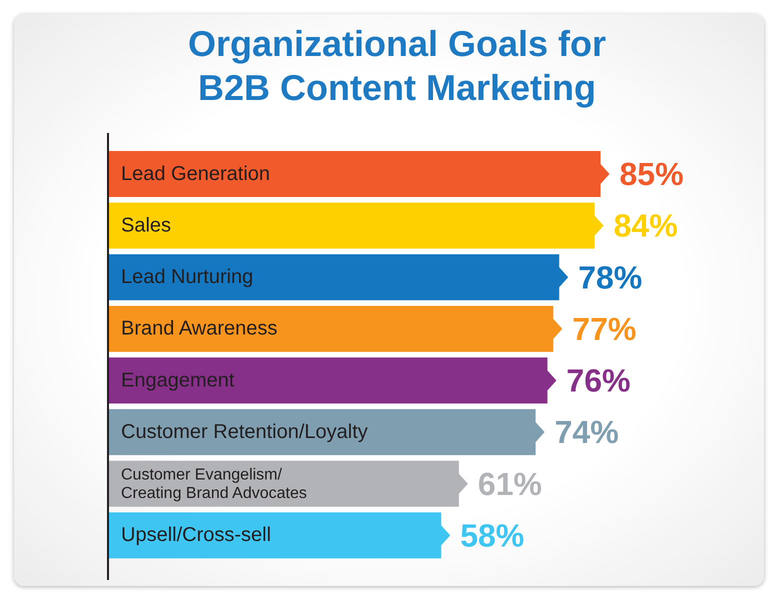 This screenshot has width=778, height=600. Describe the element at coordinates (610, 277) in the screenshot. I see `data-label: 78%` at that location.